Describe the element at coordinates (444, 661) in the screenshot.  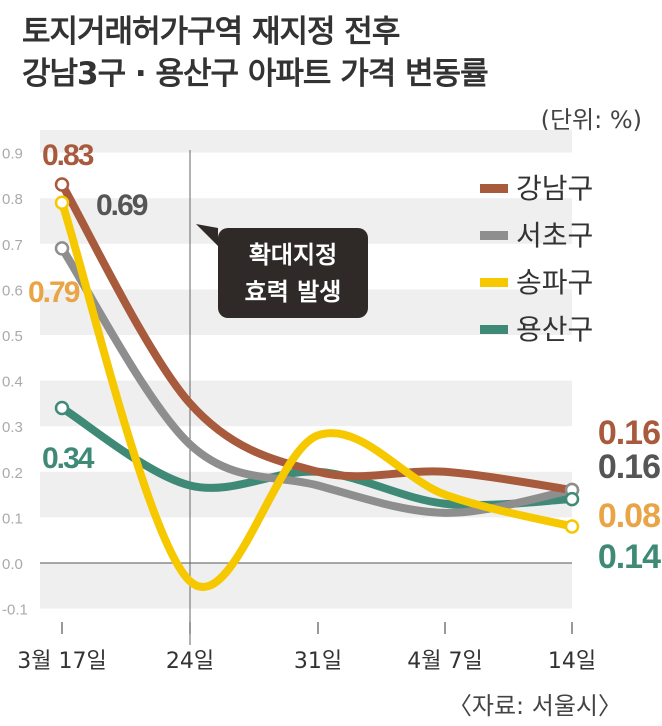
I see `x-tick-label: 4월 7일` at that location.